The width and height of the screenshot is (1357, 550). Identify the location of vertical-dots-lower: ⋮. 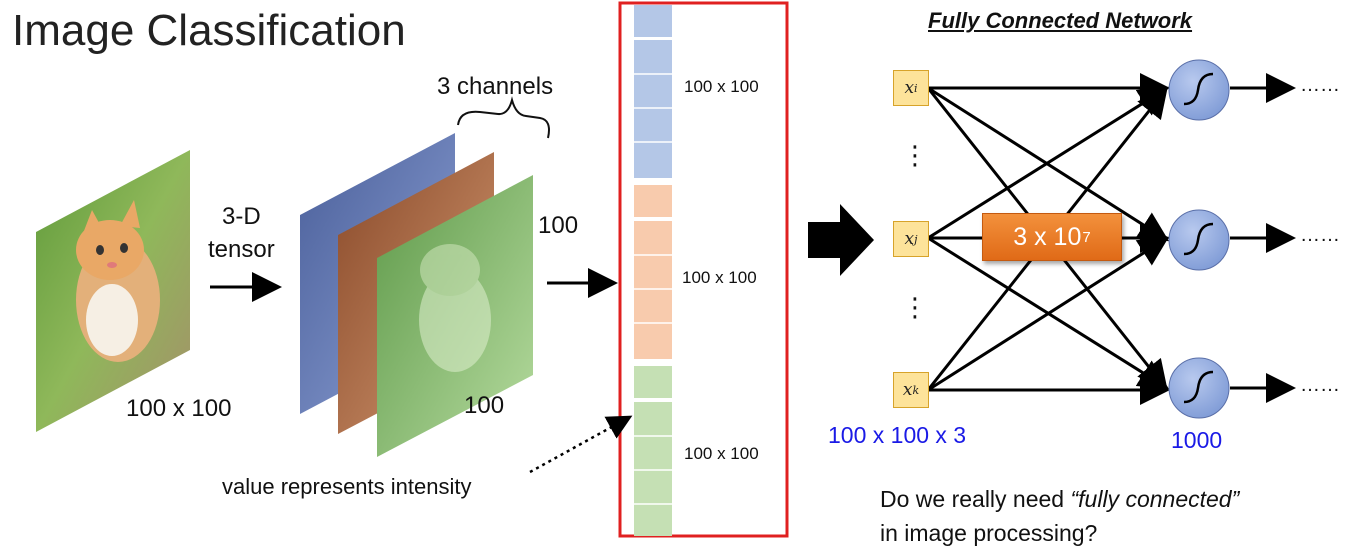
(915, 307).